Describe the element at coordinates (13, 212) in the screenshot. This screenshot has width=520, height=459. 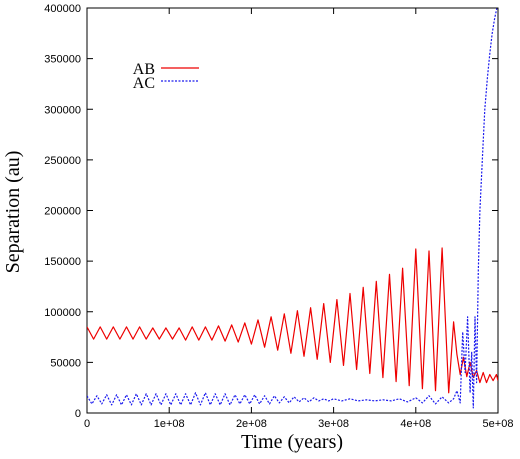
I see `y-axis-title: Separation (au)` at that location.